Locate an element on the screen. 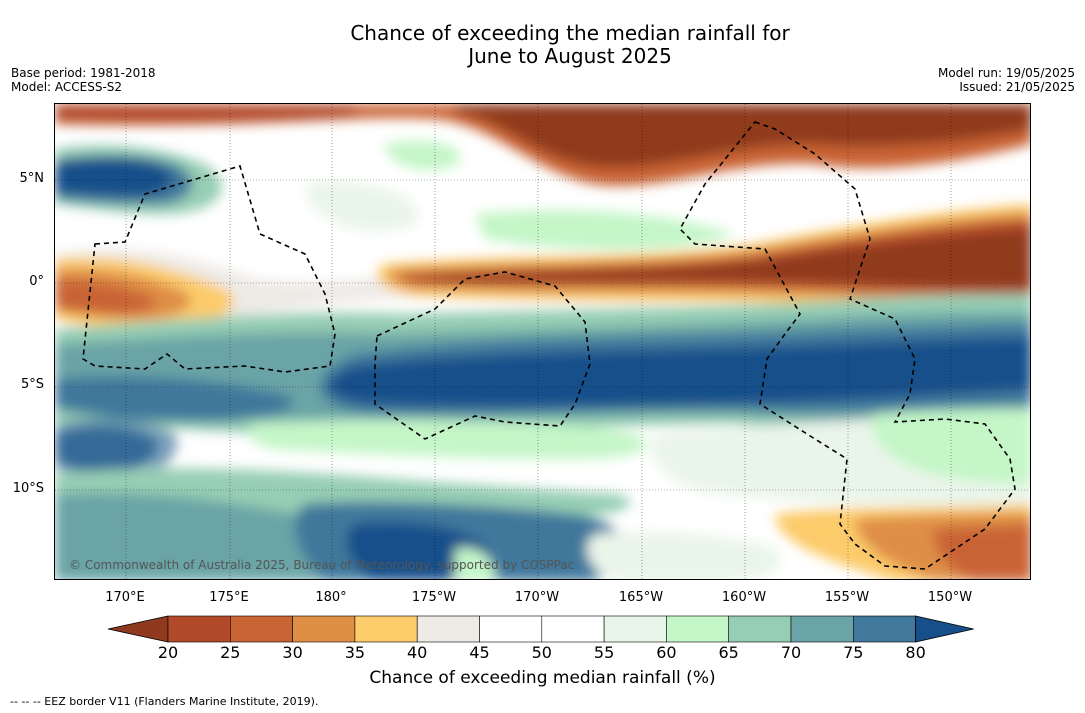  lon-label-175w: 175°W is located at coordinates (434, 597).